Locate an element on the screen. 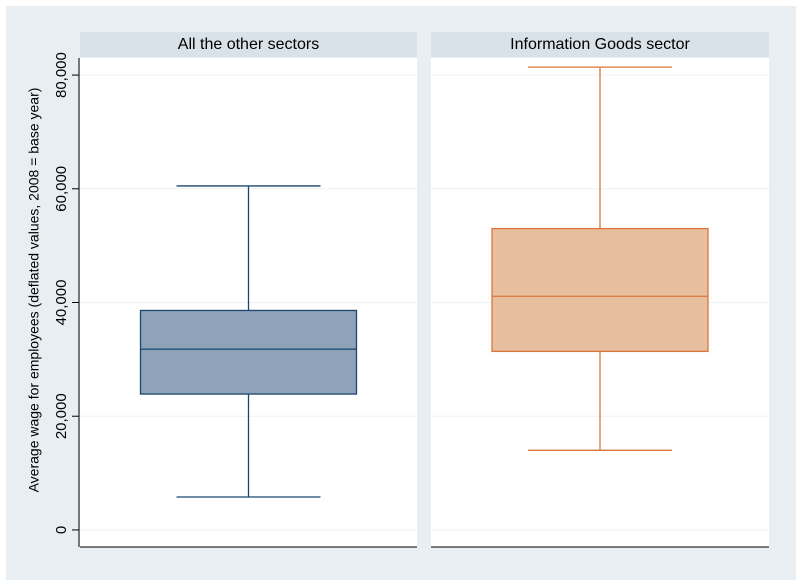  y-tick-label: 80,000 is located at coordinates (61, 75).